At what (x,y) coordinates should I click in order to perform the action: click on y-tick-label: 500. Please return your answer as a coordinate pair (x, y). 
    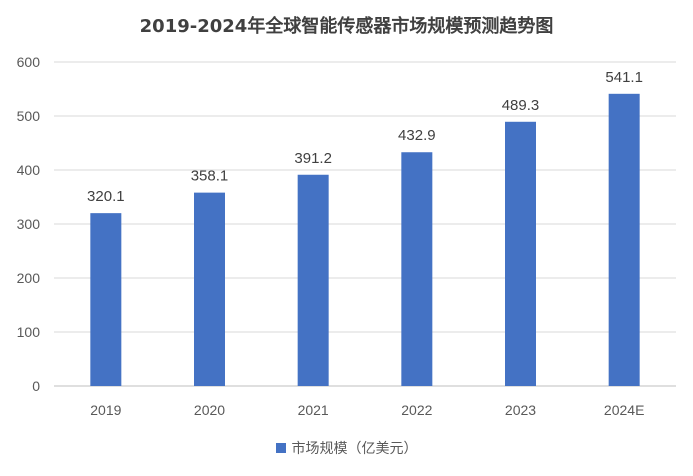
    Looking at the image, I should click on (29, 116).